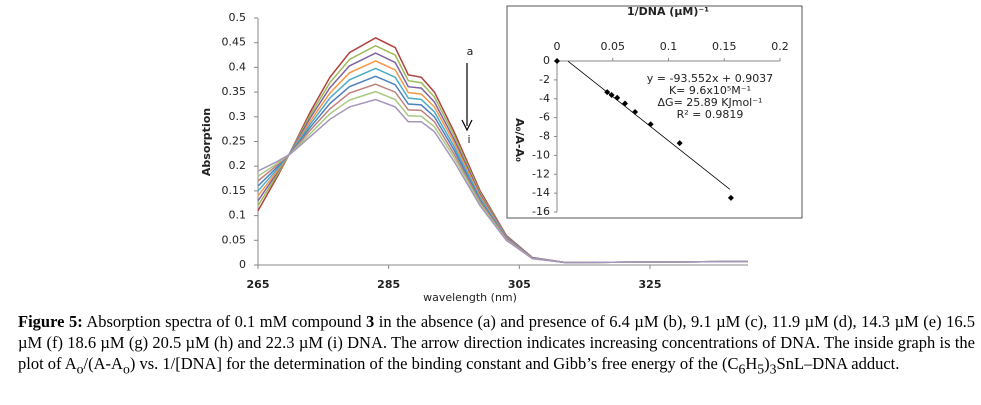 This screenshot has width=981, height=405. What do you see at coordinates (724, 46) in the screenshot?
I see `inset-x-tick-label: 0.15` at bounding box center [724, 46].